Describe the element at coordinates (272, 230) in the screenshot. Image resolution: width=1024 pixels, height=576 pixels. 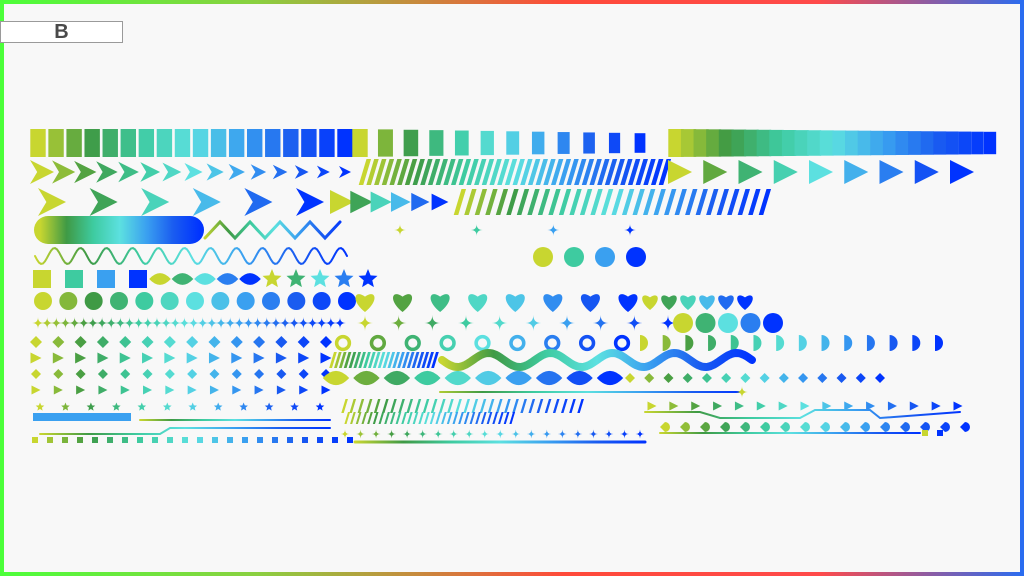
I see `zigzag-line` at that location.